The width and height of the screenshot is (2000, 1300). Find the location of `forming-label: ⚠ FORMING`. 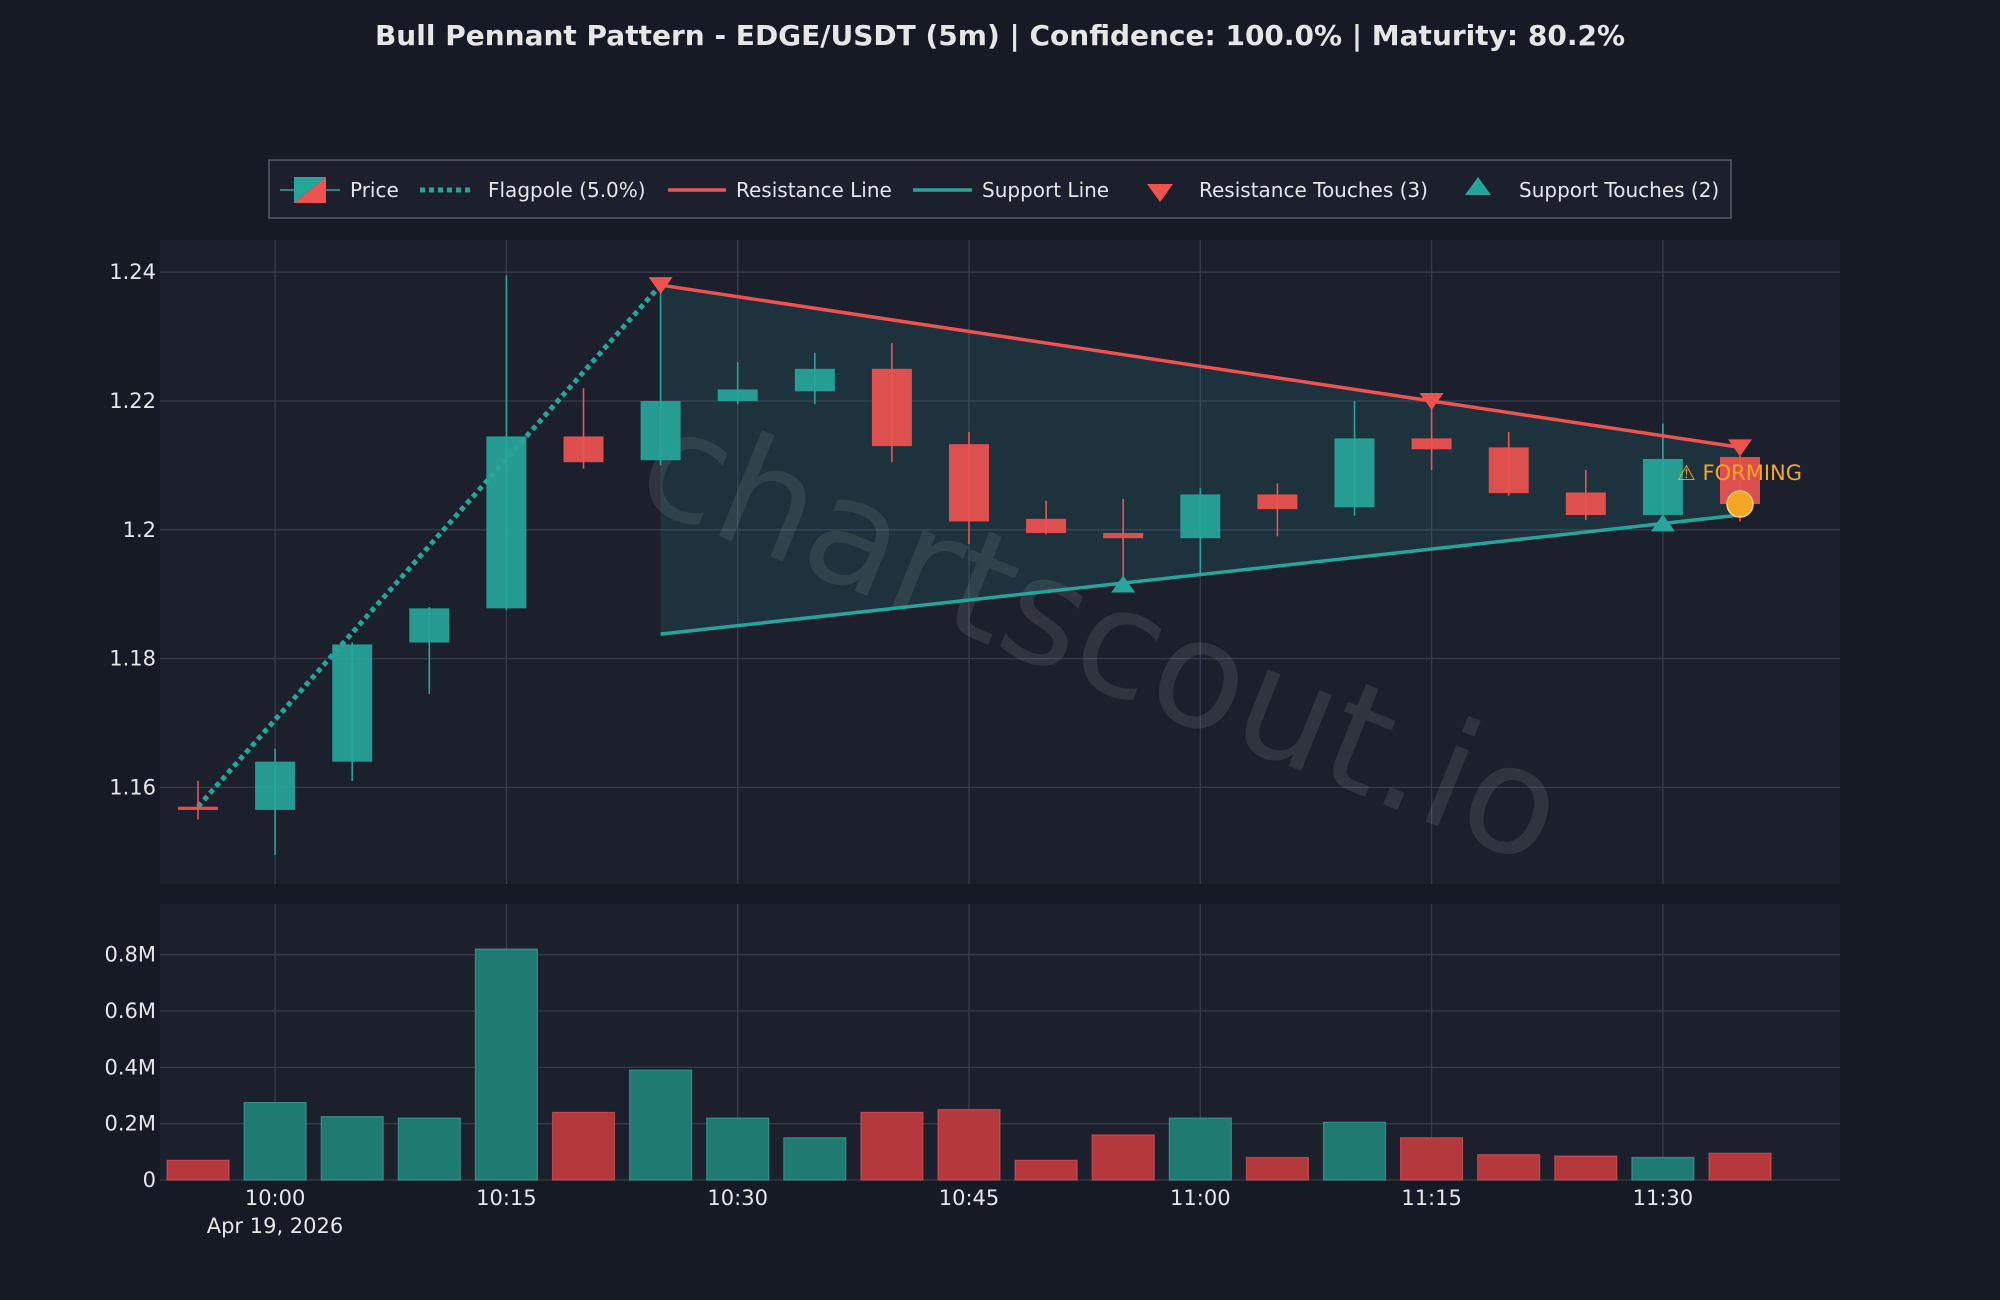

forming-label: ⚠ FORMING is located at coordinates (1739, 473).